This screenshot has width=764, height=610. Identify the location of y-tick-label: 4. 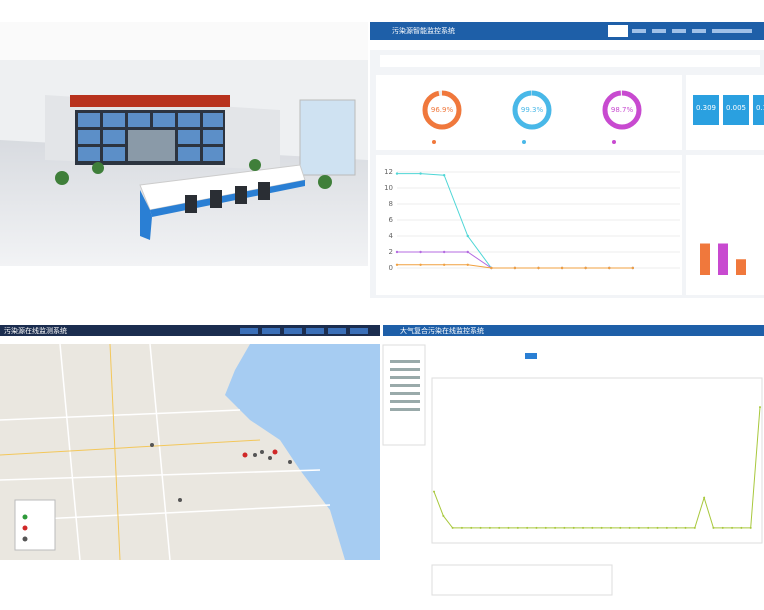
(391, 236).